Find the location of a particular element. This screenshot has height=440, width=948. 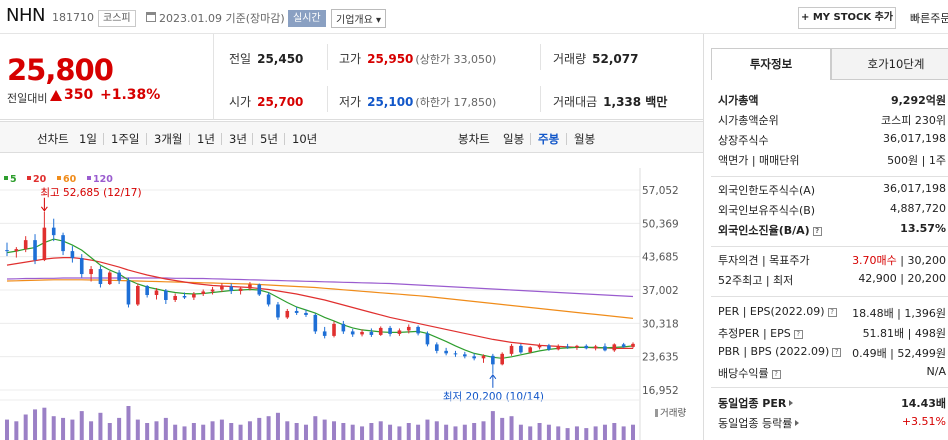

quote-low: 저가 25,100 (하한가 17,850) is located at coordinates (417, 101).